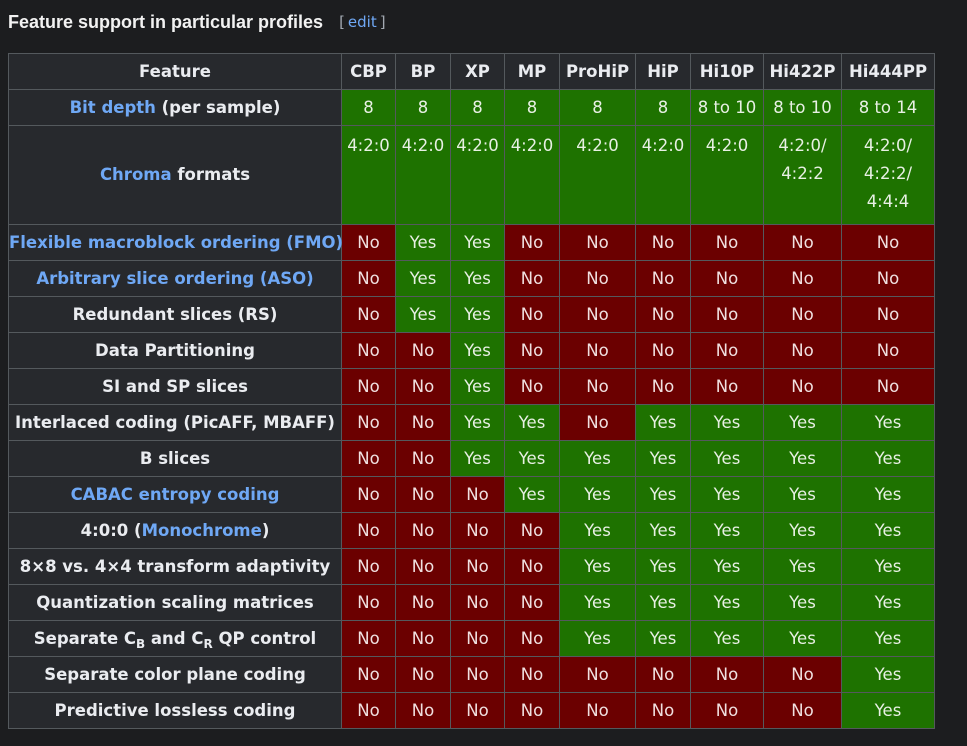 The width and height of the screenshot is (967, 746). Describe the element at coordinates (265, 530) in the screenshot. I see `feature-label-text: )` at that location.